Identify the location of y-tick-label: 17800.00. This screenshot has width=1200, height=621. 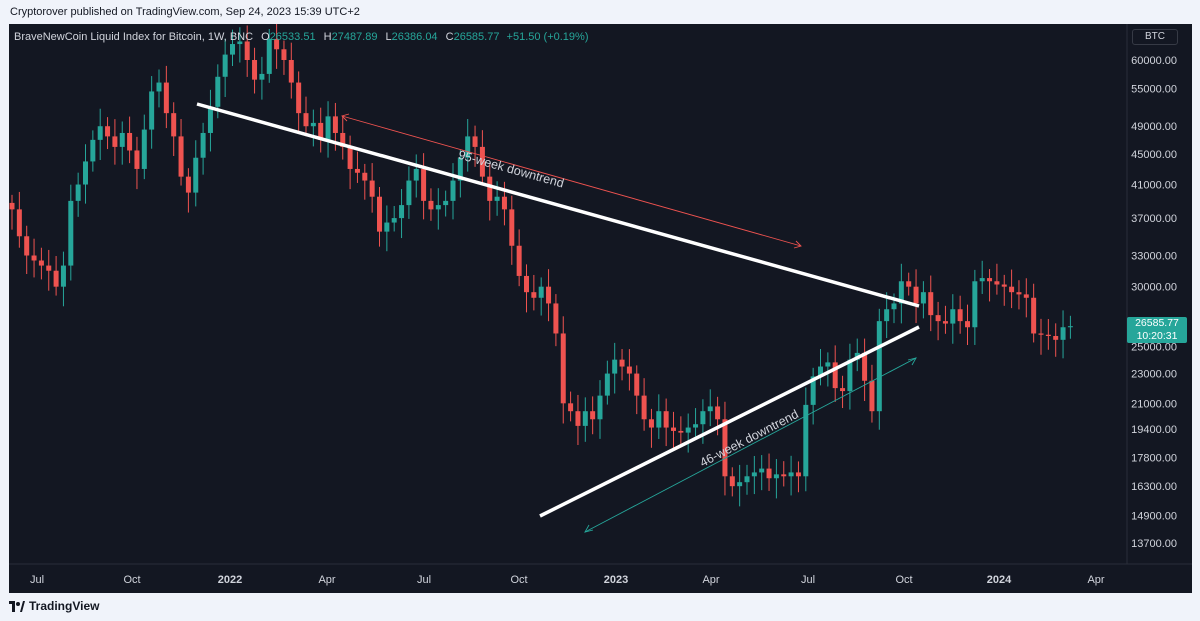
(1154, 458).